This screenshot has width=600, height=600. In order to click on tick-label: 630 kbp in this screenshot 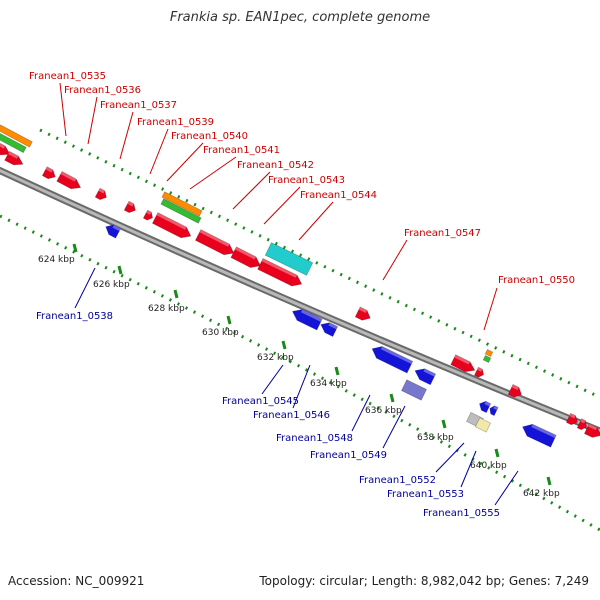, I will do `click(220, 333)`.